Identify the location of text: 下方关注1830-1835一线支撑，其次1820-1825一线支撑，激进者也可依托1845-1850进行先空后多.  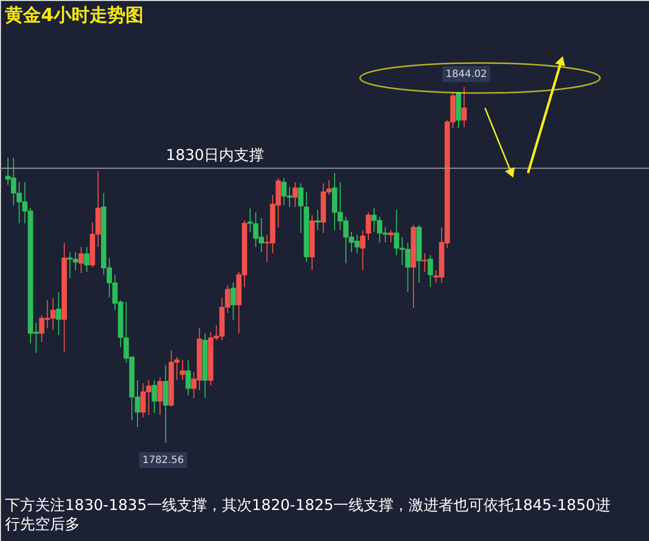
(307, 514).